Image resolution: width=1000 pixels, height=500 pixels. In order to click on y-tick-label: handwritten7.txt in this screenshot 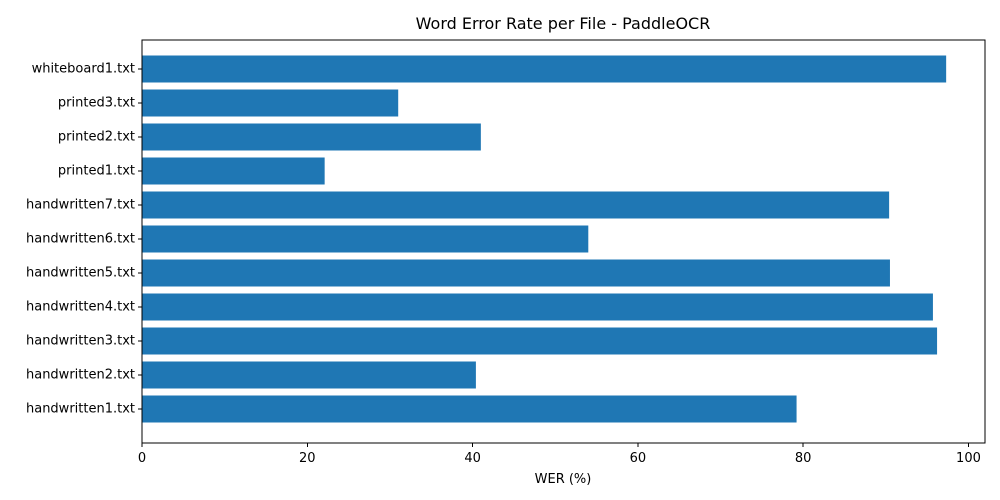, I will do `click(80, 205)`.